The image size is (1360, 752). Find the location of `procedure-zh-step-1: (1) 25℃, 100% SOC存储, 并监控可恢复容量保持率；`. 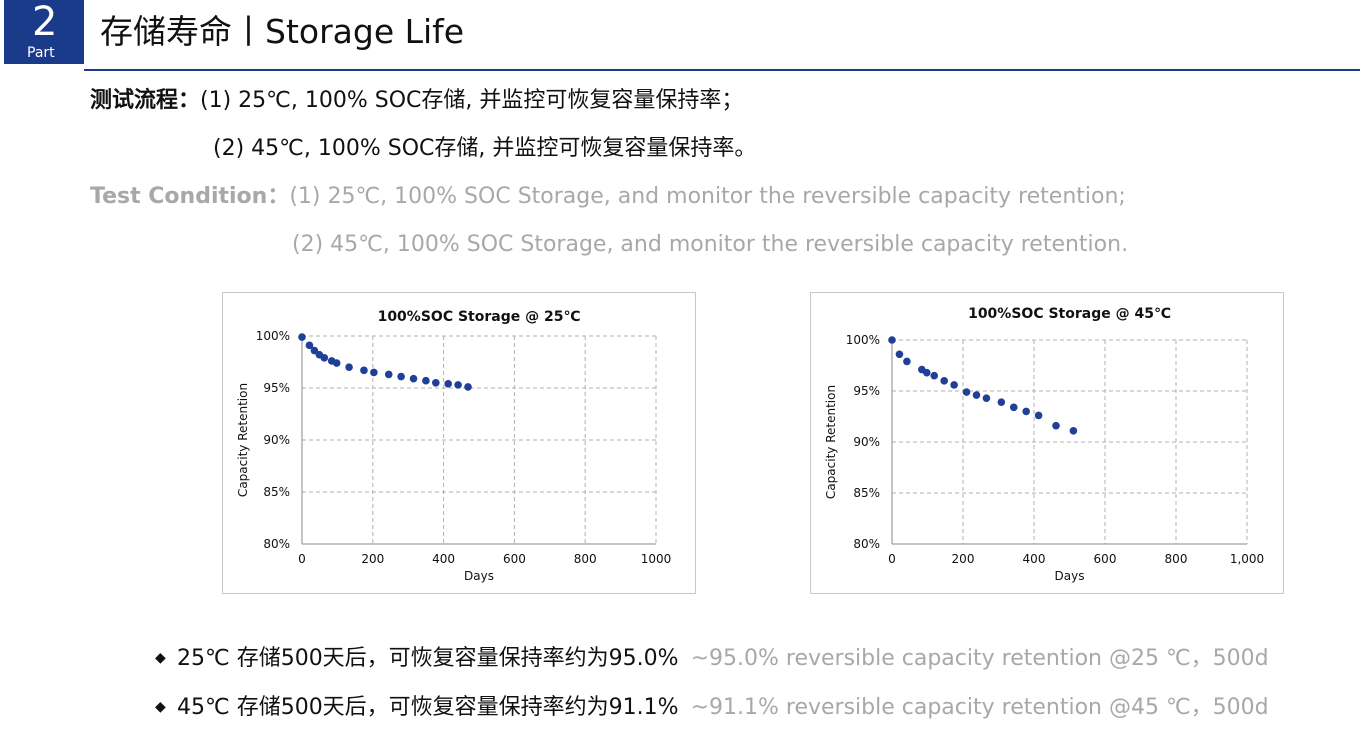

procedure-zh-step-1: (1) 25℃, 100% SOC存储, 并监控可恢复容量保持率； is located at coordinates (472, 100).